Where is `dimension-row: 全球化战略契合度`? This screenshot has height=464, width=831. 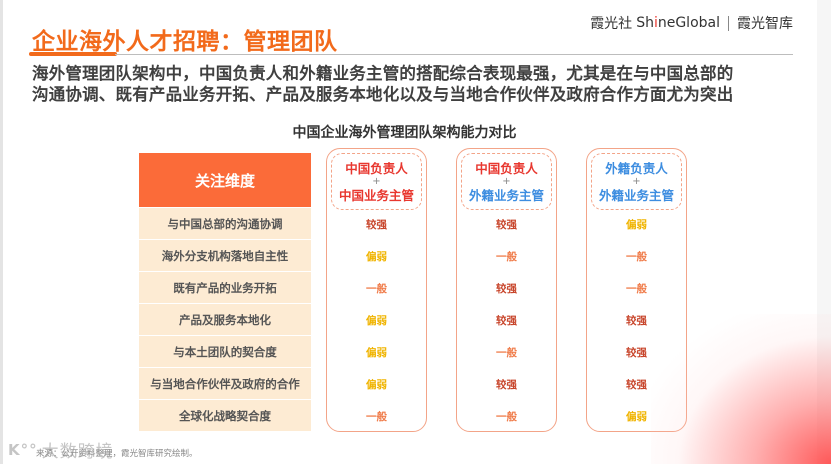
dimension-row: 全球化战略契合度 is located at coordinates (225, 415).